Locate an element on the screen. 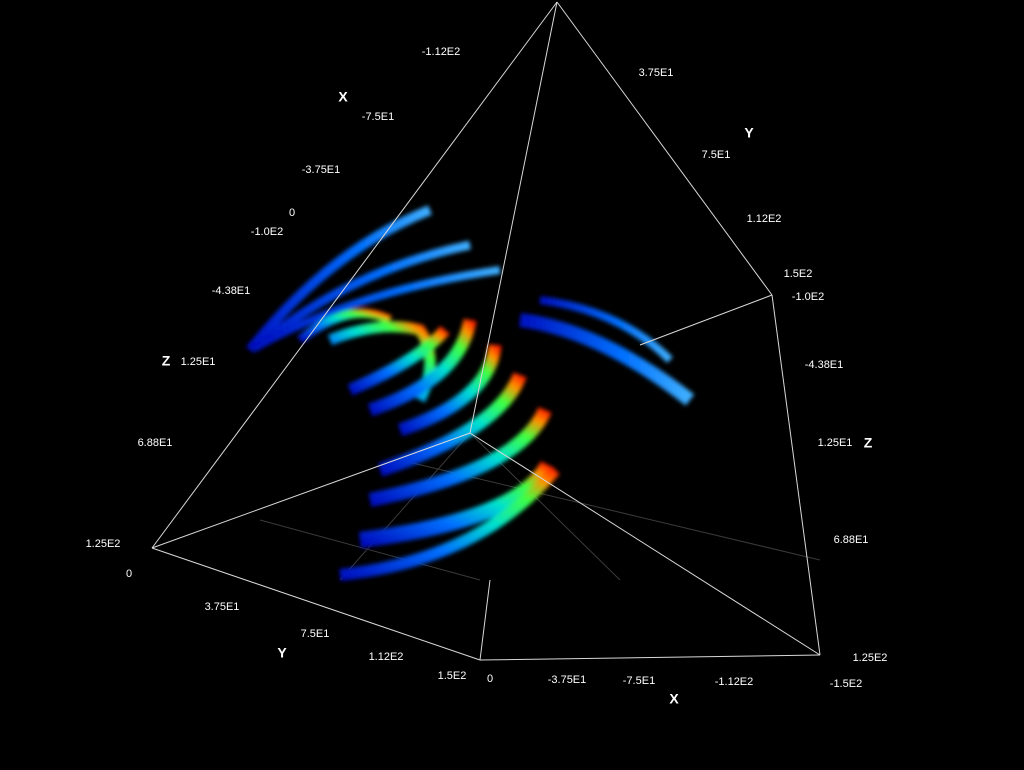 This screenshot has width=1024, height=770. tick-label: -1.5E2 is located at coordinates (846, 684).